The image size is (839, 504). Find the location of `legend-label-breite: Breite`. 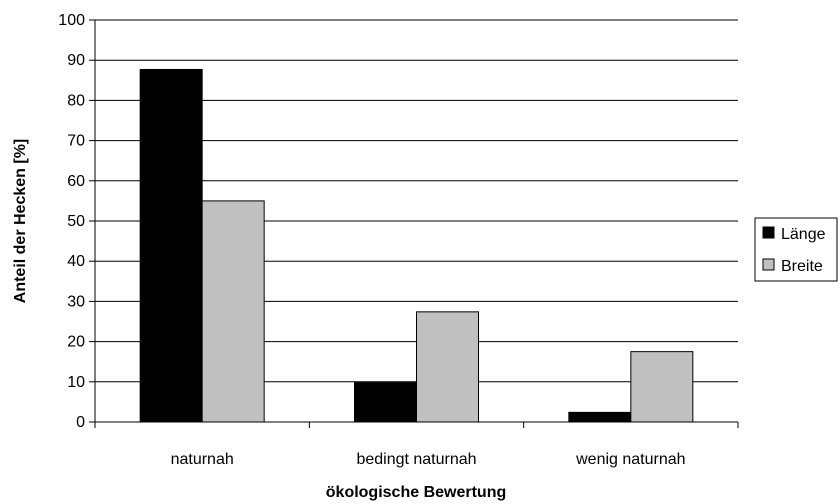

legend-label-breite: Breite is located at coordinates (802, 266).